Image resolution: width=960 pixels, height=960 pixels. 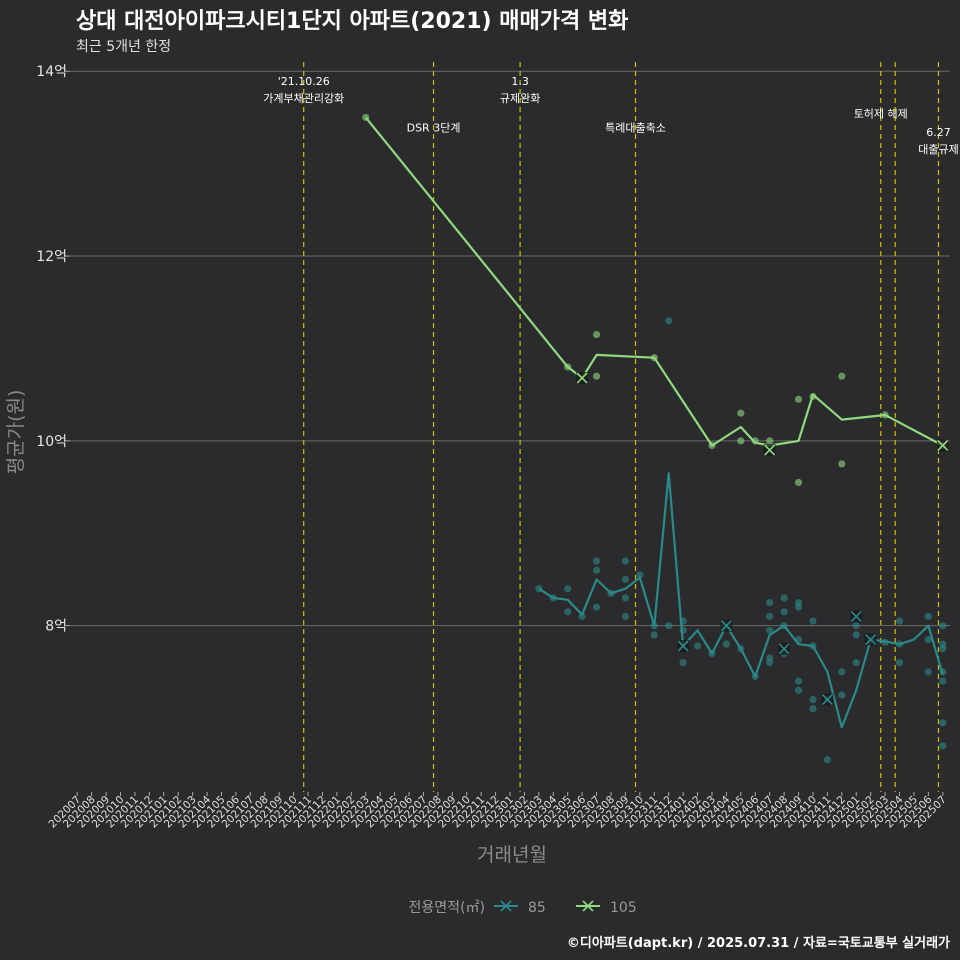 I want to click on policy-annotation: '21.10.26, so click(x=304, y=81).